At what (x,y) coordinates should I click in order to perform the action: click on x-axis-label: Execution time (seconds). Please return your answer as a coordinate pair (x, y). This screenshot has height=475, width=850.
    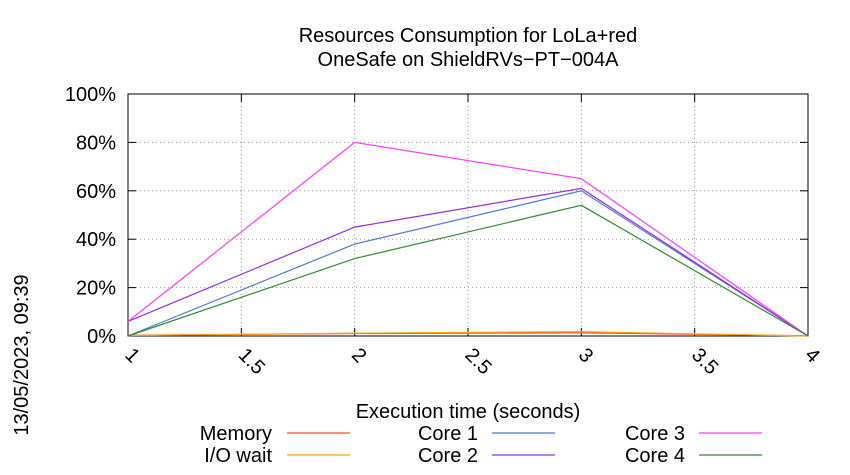
    Looking at the image, I should click on (468, 412).